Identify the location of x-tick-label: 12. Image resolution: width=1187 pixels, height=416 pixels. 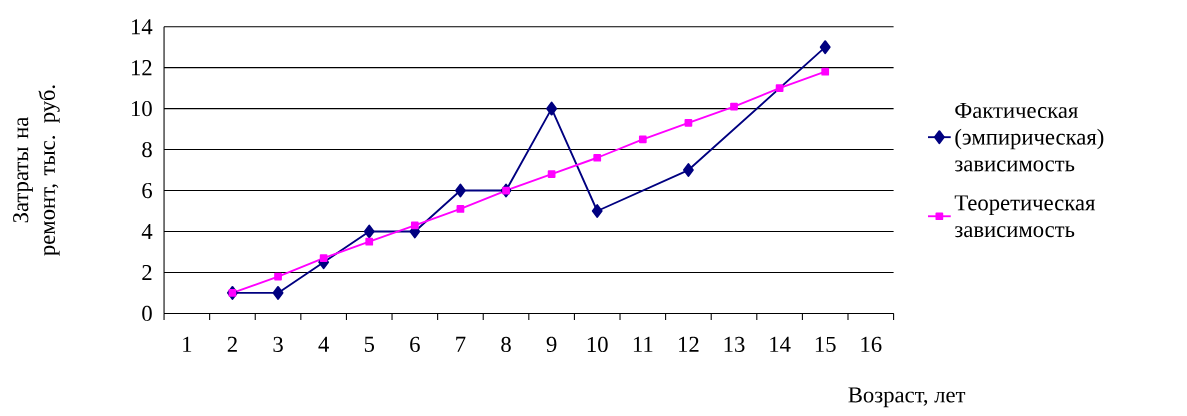
(689, 344).